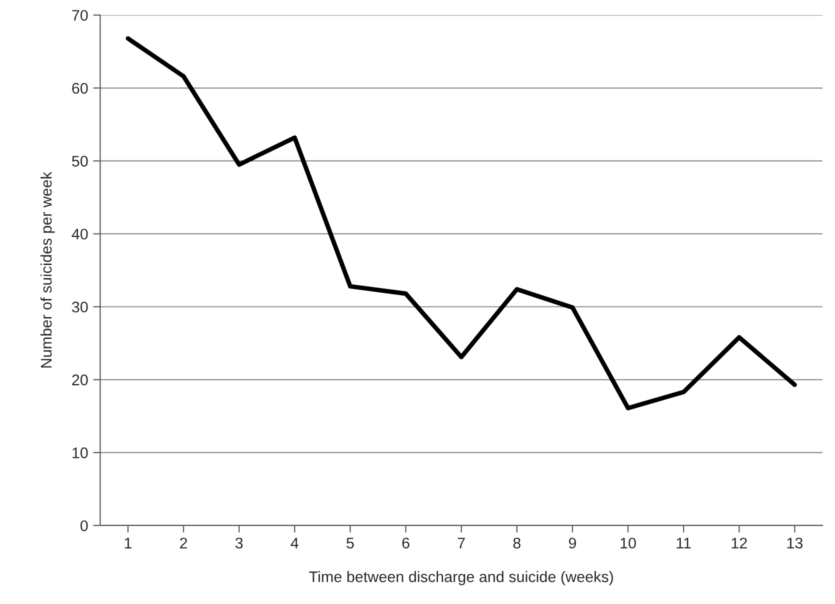 Image resolution: width=835 pixels, height=604 pixels. I want to click on y-tick-label: 60, so click(80, 88).